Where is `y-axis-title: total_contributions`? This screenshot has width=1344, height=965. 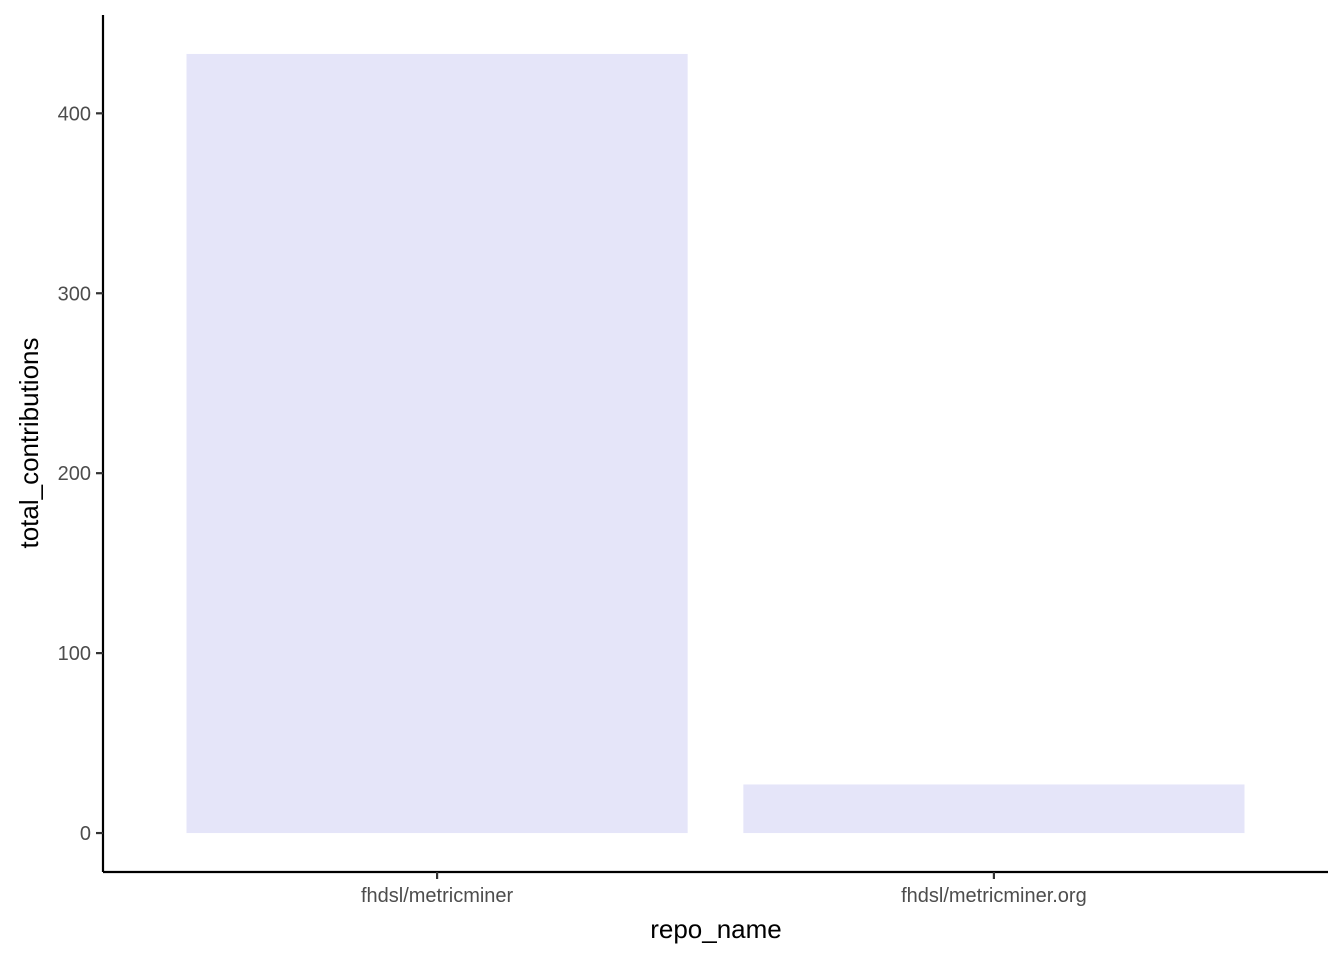
y-axis-title: total_contributions is located at coordinates (29, 442).